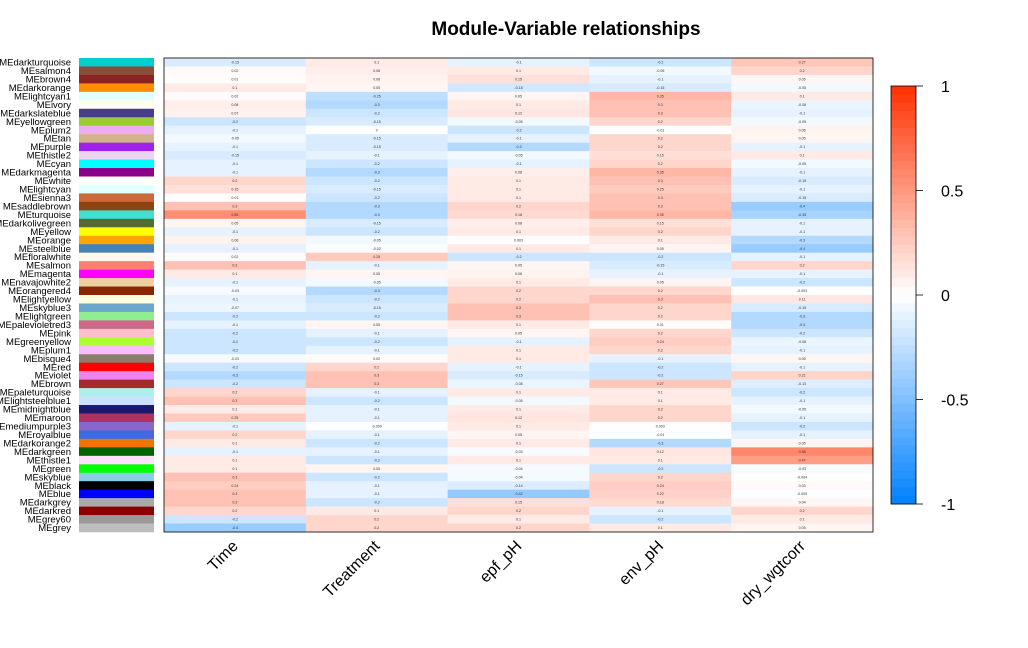  What do you see at coordinates (37, 443) in the screenshot?
I see `row-label: MEdarkorange2` at bounding box center [37, 443].